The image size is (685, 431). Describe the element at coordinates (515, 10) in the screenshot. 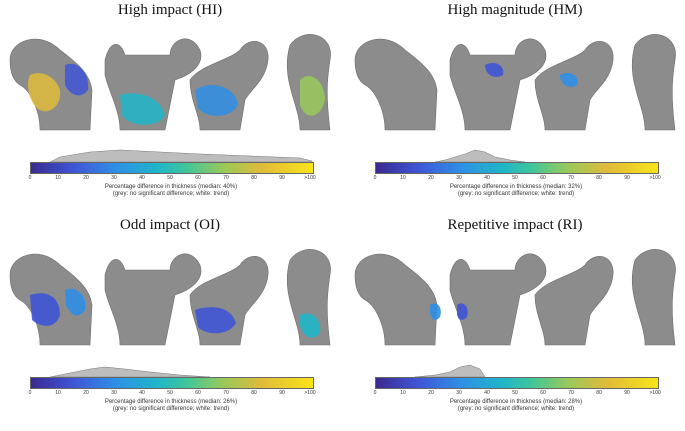

I see `panel-title: High magnitude (HM)` at that location.